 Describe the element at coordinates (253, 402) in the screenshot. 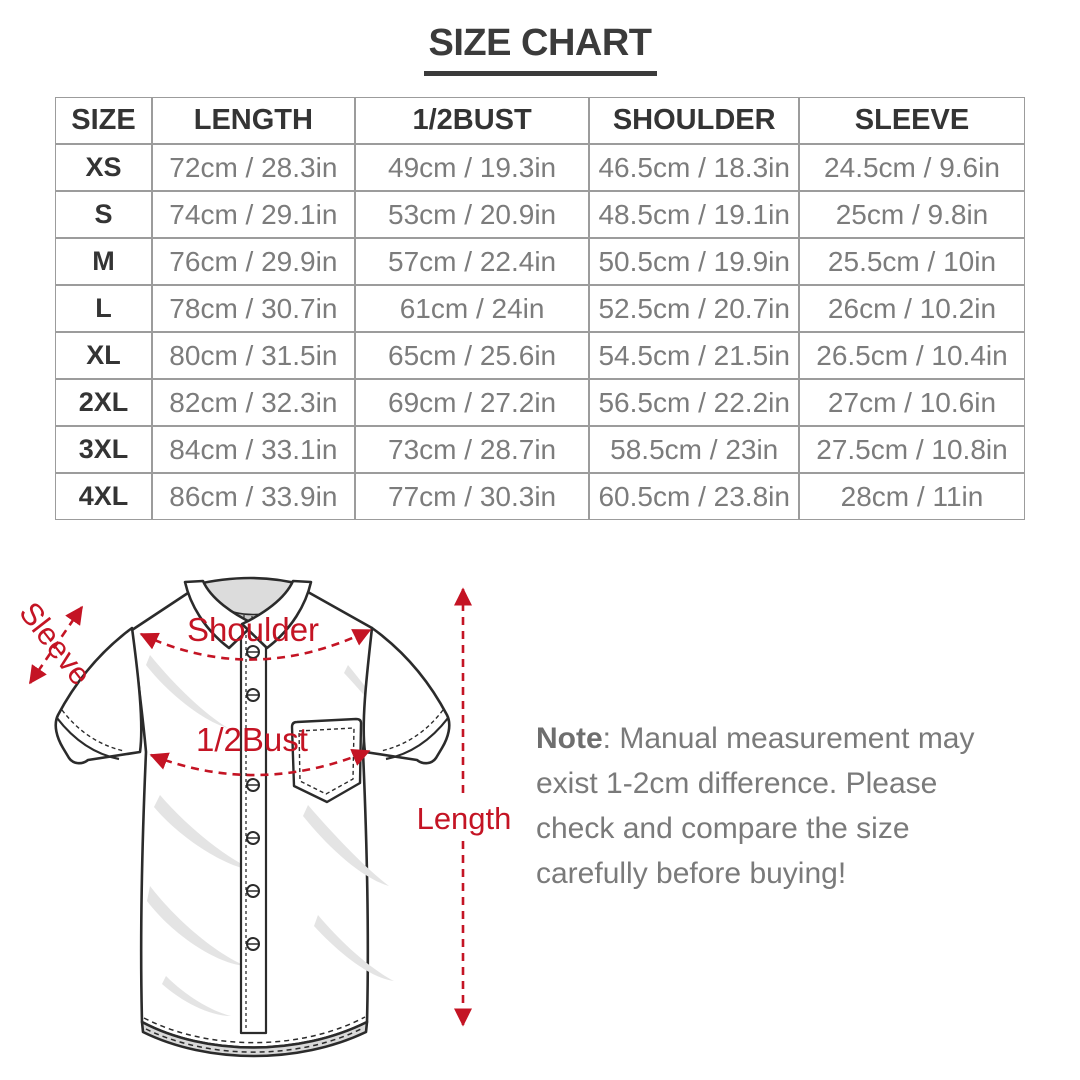

I see `measurement-cell: 82cm / 32.3in` at that location.